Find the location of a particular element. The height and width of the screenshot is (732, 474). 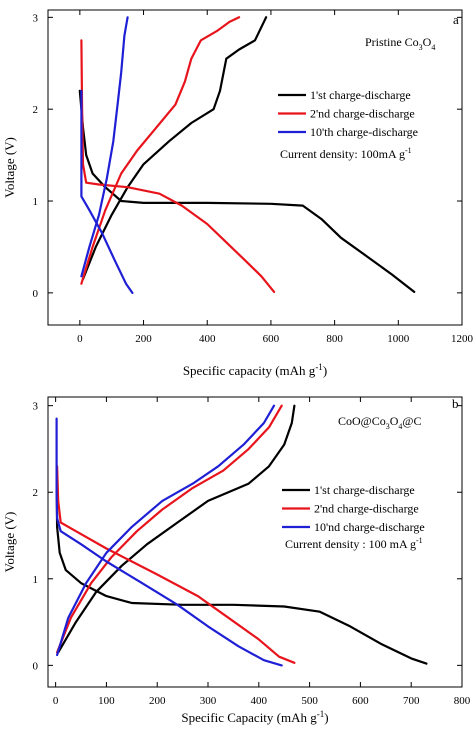

x-tick-label: 300 is located at coordinates (208, 701).